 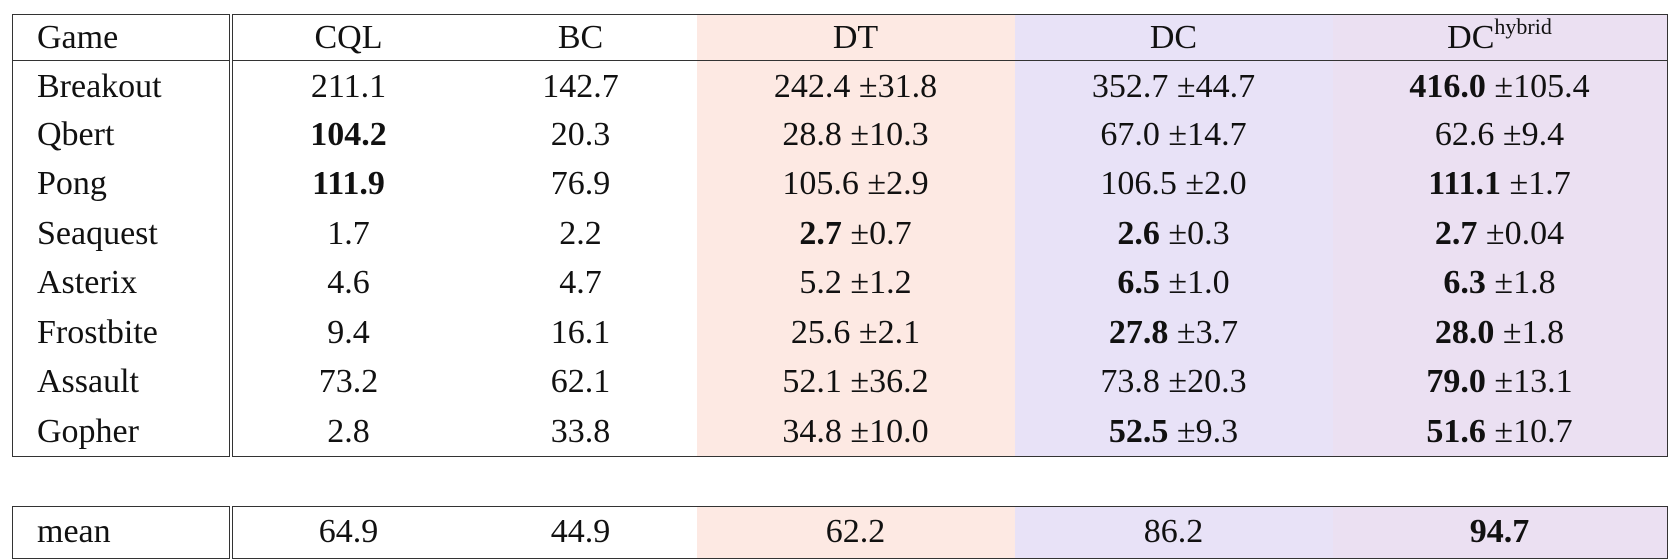 What do you see at coordinates (122, 184) in the screenshot?
I see `row-game-name: Pong` at bounding box center [122, 184].